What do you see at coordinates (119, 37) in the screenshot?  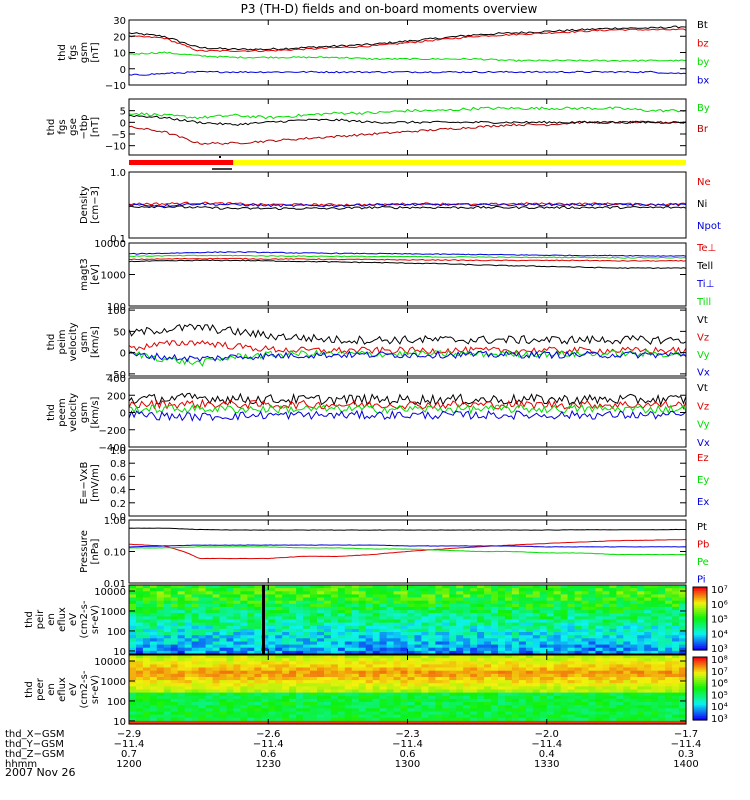 I see `y-tick-label: 20` at bounding box center [119, 37].